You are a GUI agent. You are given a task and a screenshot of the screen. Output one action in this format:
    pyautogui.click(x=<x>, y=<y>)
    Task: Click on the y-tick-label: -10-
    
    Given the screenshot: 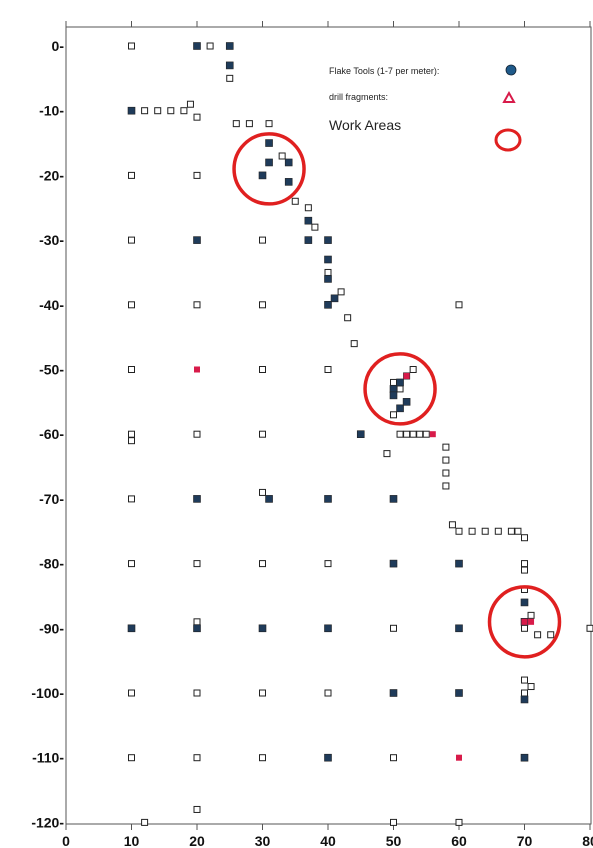 What is the action you would take?
    pyautogui.click(x=51, y=111)
    